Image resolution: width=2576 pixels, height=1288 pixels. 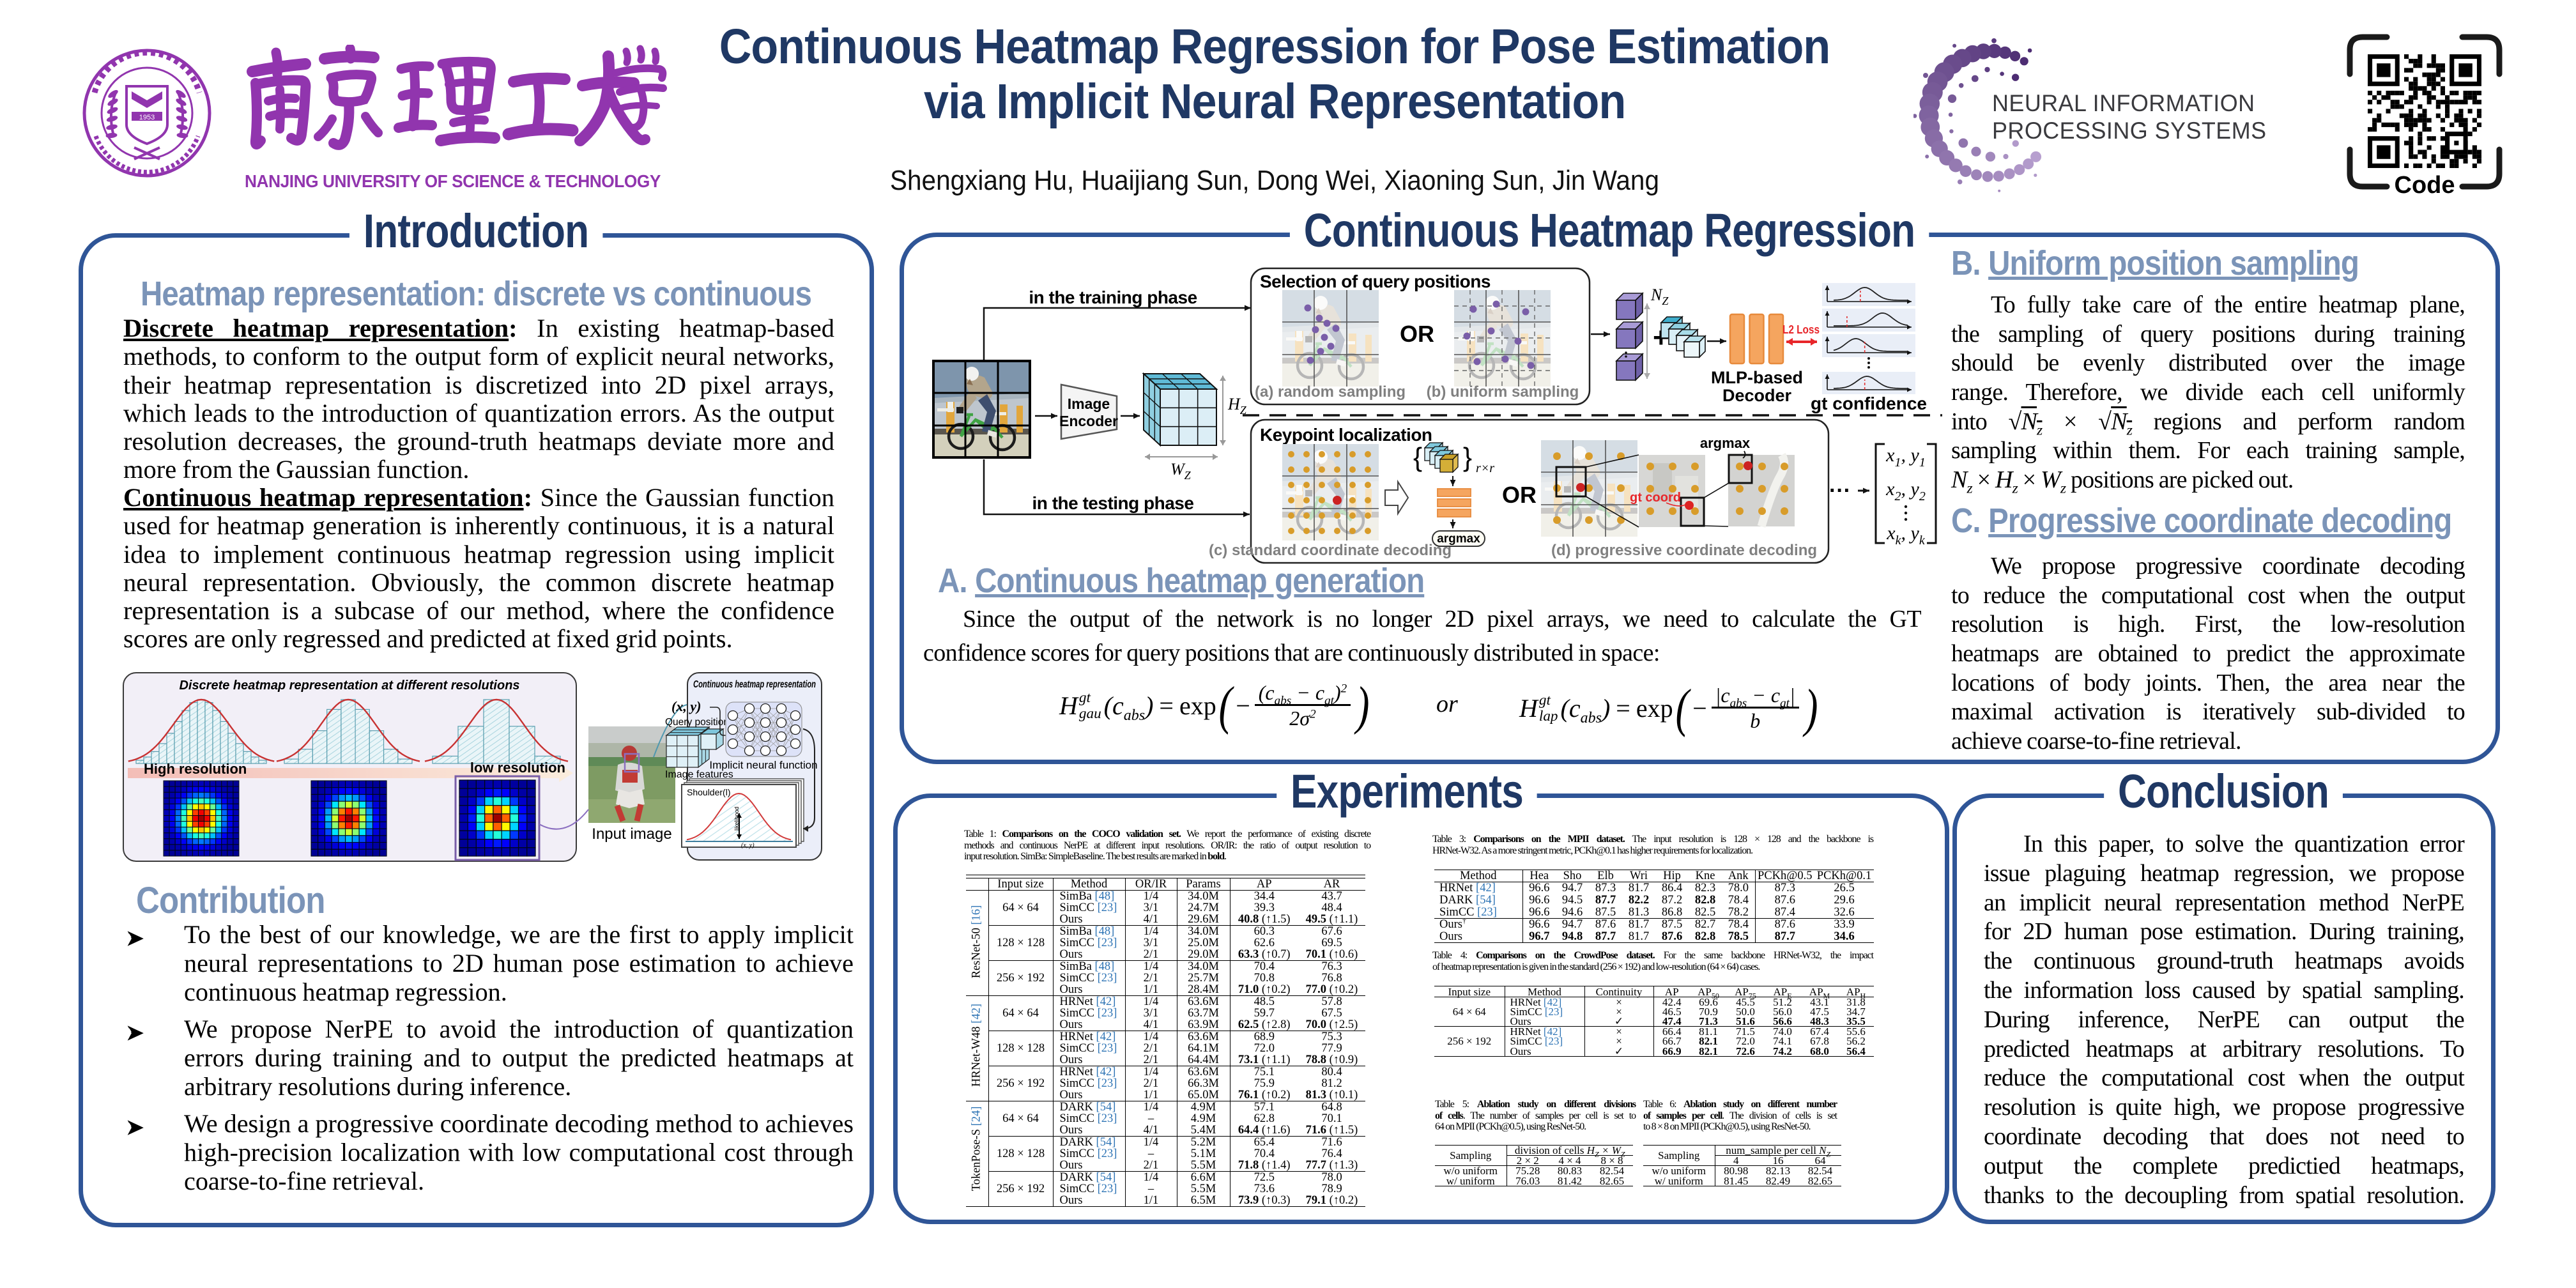 What do you see at coordinates (1757, 395) in the screenshot?
I see `svg-text: Decoder` at bounding box center [1757, 395].